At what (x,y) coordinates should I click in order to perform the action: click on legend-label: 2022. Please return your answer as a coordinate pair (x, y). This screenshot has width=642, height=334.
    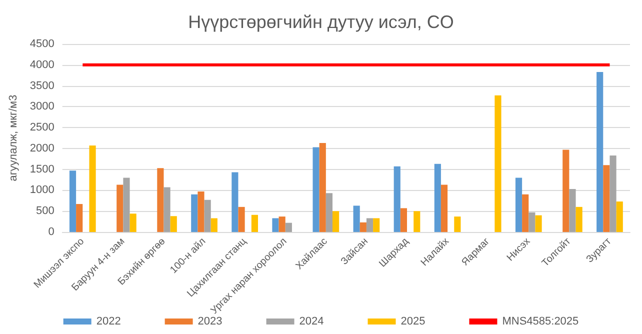
    Looking at the image, I should click on (108, 322).